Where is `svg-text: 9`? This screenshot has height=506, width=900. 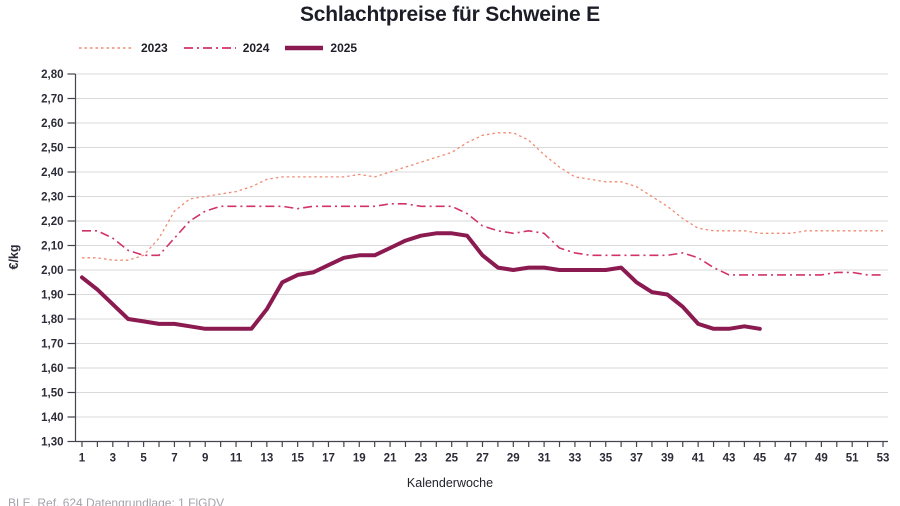
svg-text: 9 is located at coordinates (205, 459).